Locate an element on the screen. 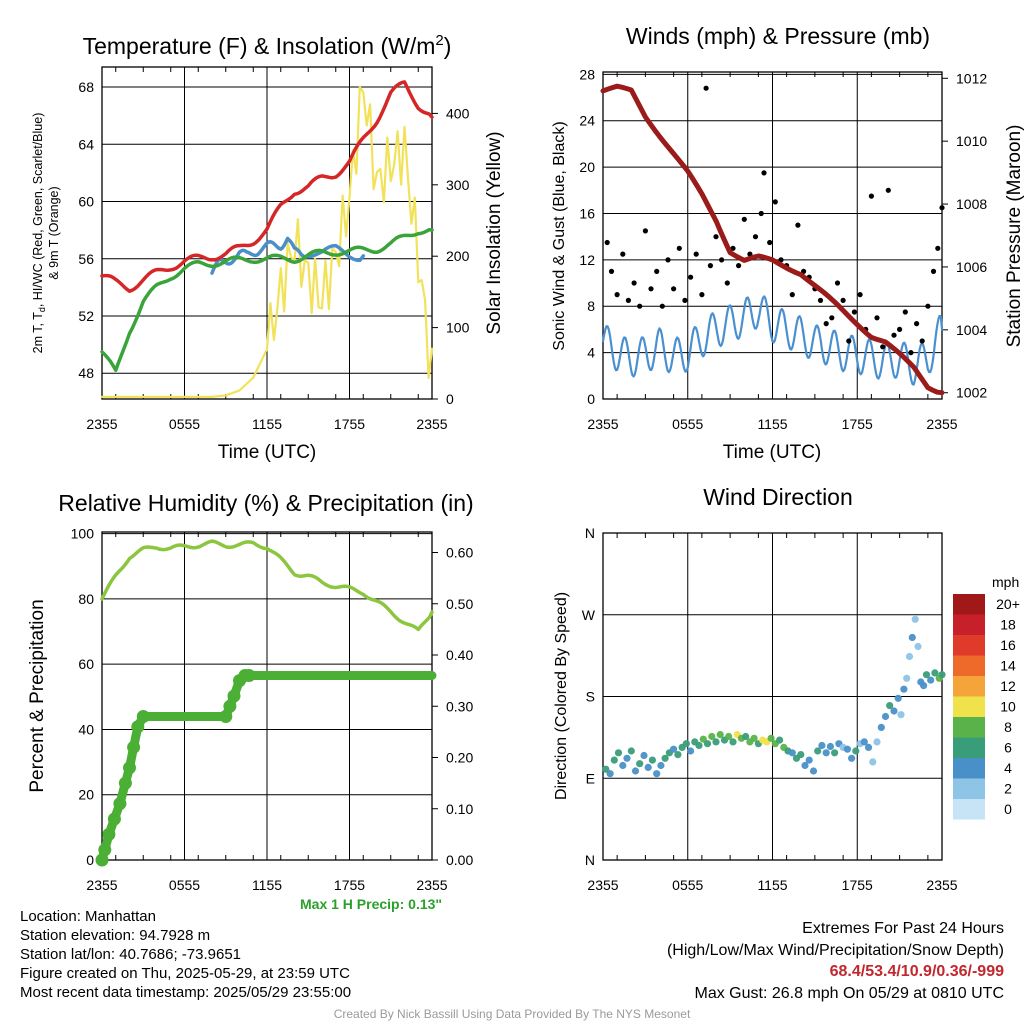 Image resolution: width=1024 pixels, height=1024 pixels. y-axis-label: Direction (Colored By Speed) is located at coordinates (561, 696).